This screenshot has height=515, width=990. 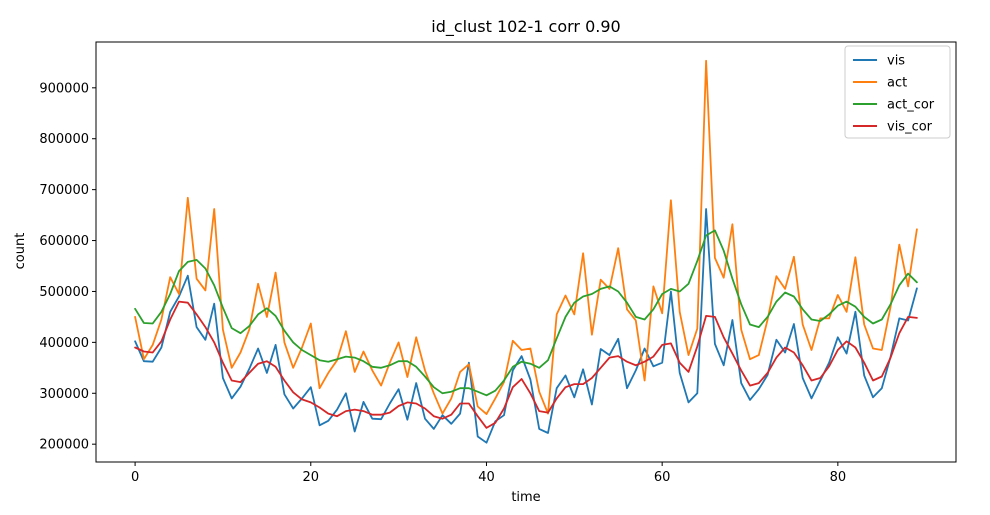 I want to click on chart-title: id_clust 102-1 corr 0.90, so click(x=525, y=27).